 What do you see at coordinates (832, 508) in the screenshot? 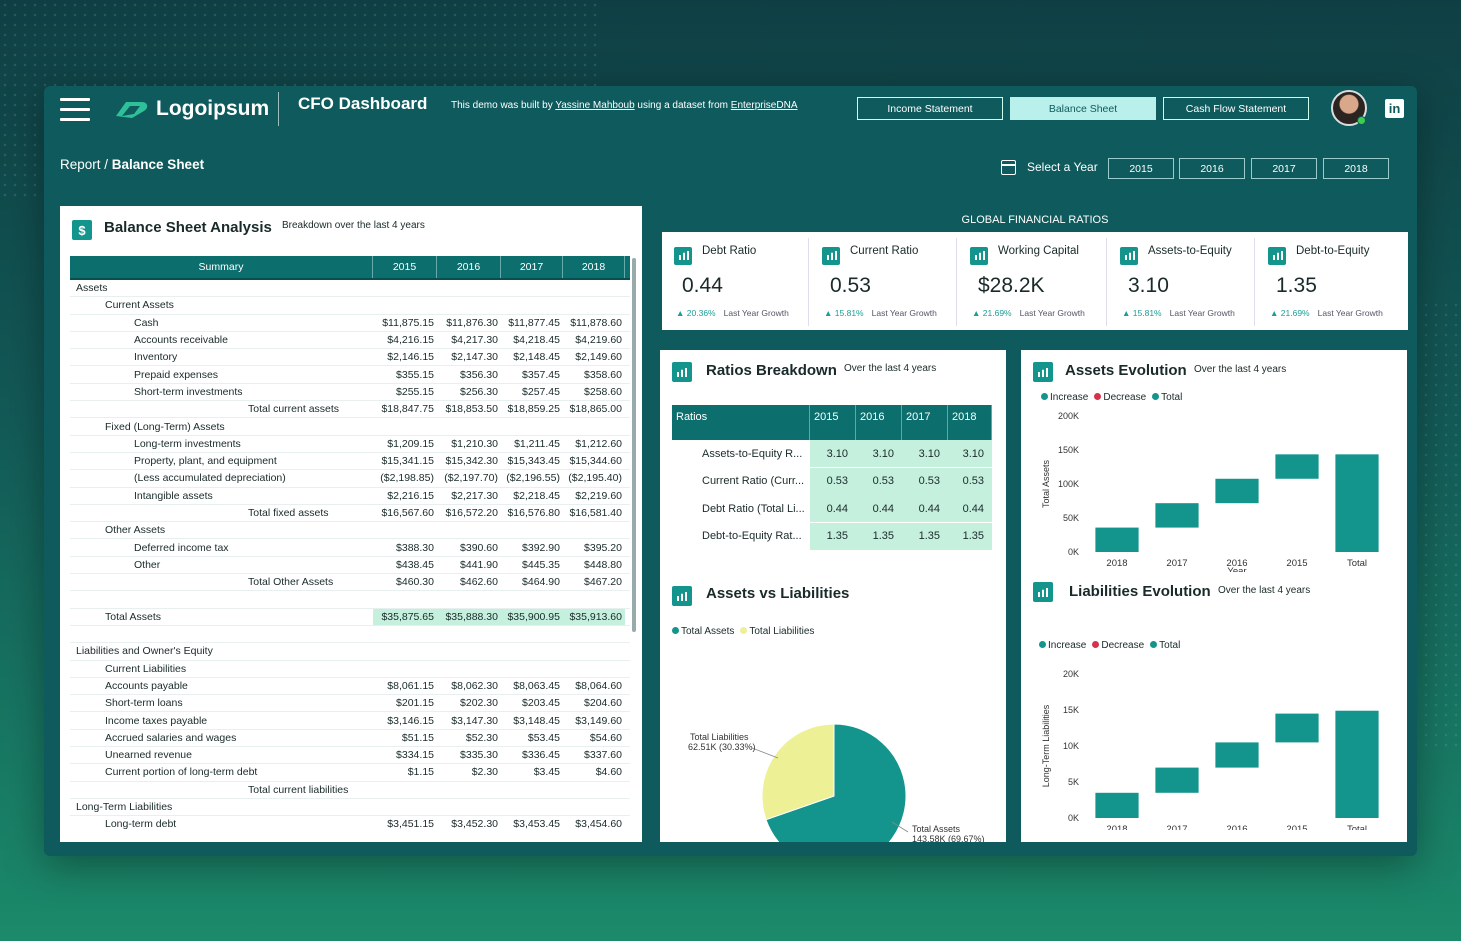
I see `table-row: Debt Ratio (Total Li... 0.44 0.44 0.44 0.44` at bounding box center [832, 508].